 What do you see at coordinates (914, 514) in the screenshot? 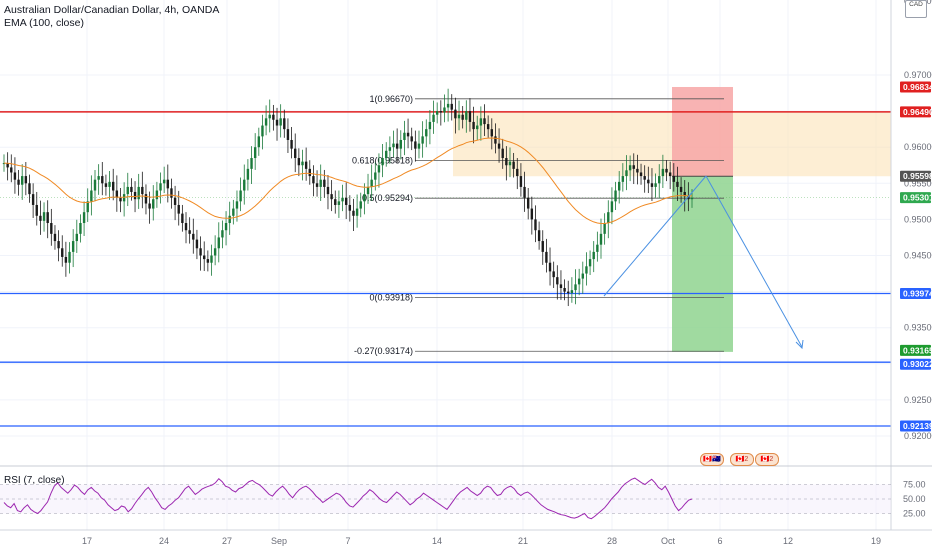
I see `rsi-tick-label: 25.00` at bounding box center [914, 514].